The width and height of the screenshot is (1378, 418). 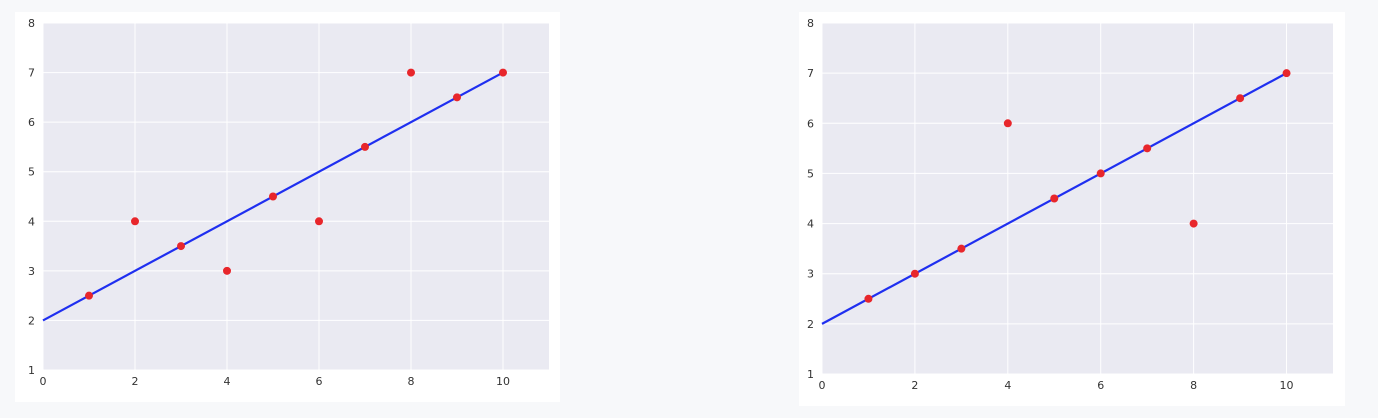 I want to click on chart-right-ytick-label: 4, so click(x=810, y=224).